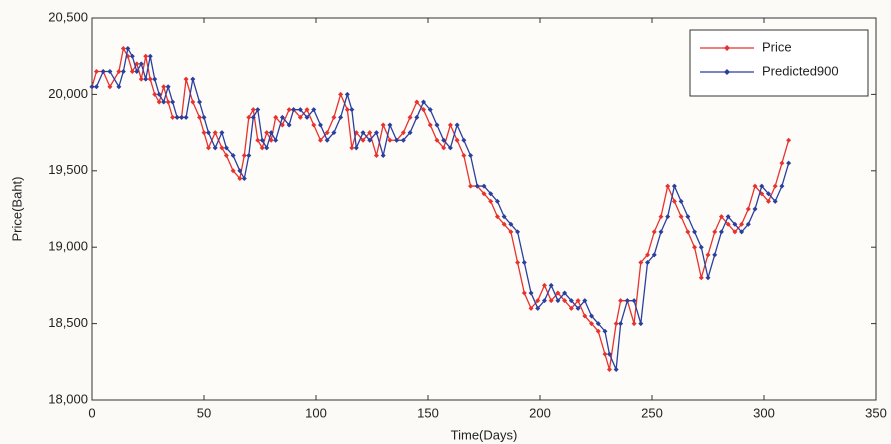  What do you see at coordinates (204, 412) in the screenshot?
I see `x-tick-label: 50` at bounding box center [204, 412].